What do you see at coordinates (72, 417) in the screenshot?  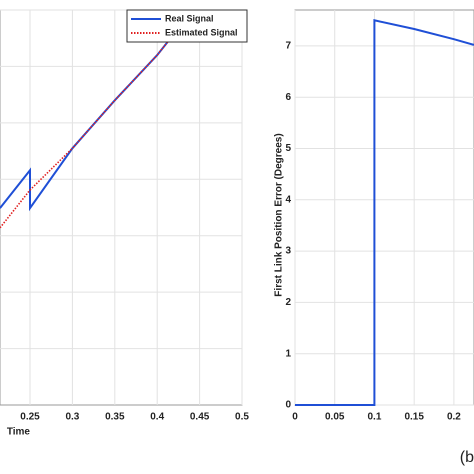 I see `x-tick-label: 0.3` at bounding box center [72, 417].